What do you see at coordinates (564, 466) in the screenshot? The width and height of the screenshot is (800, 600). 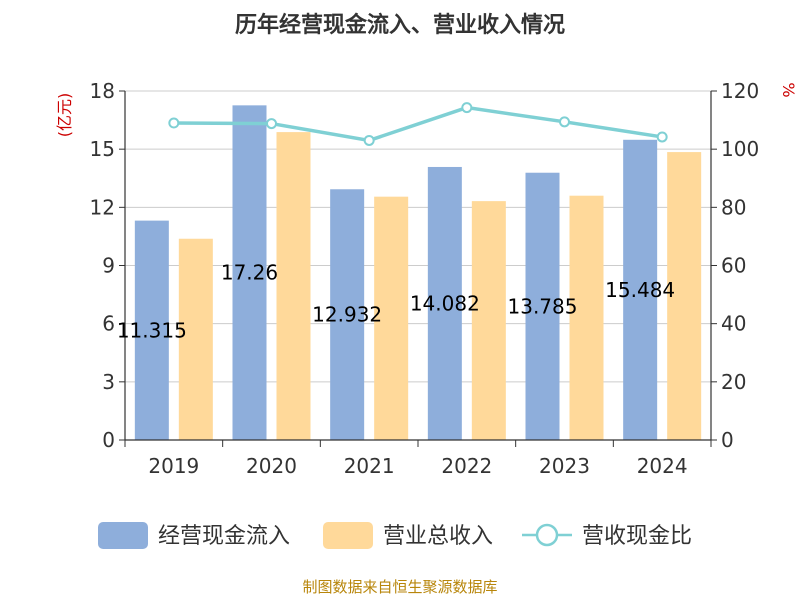 I see `x-tick-label: 2023` at bounding box center [564, 466].